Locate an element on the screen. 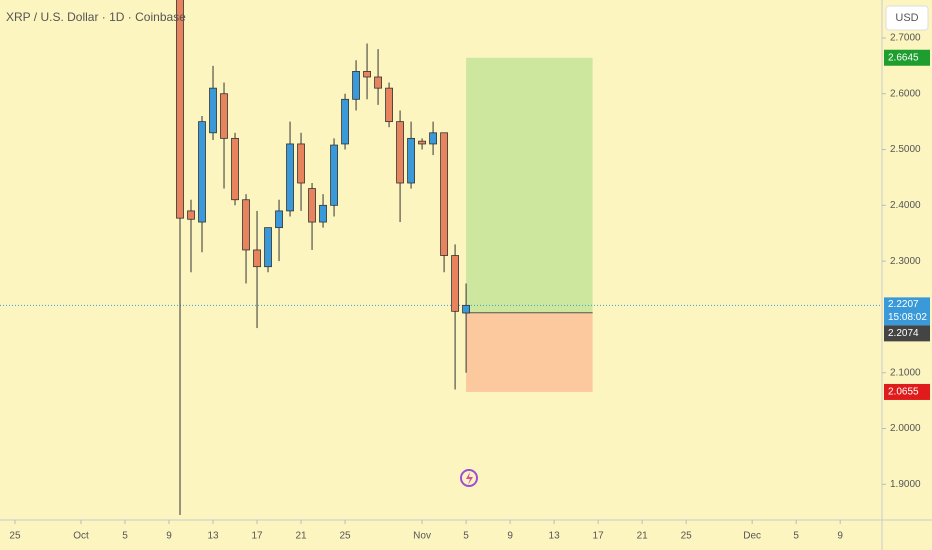 This screenshot has height=550, width=932. chart-title: XRP / U.S. Dollar · 1D · Coinbase is located at coordinates (96, 17).